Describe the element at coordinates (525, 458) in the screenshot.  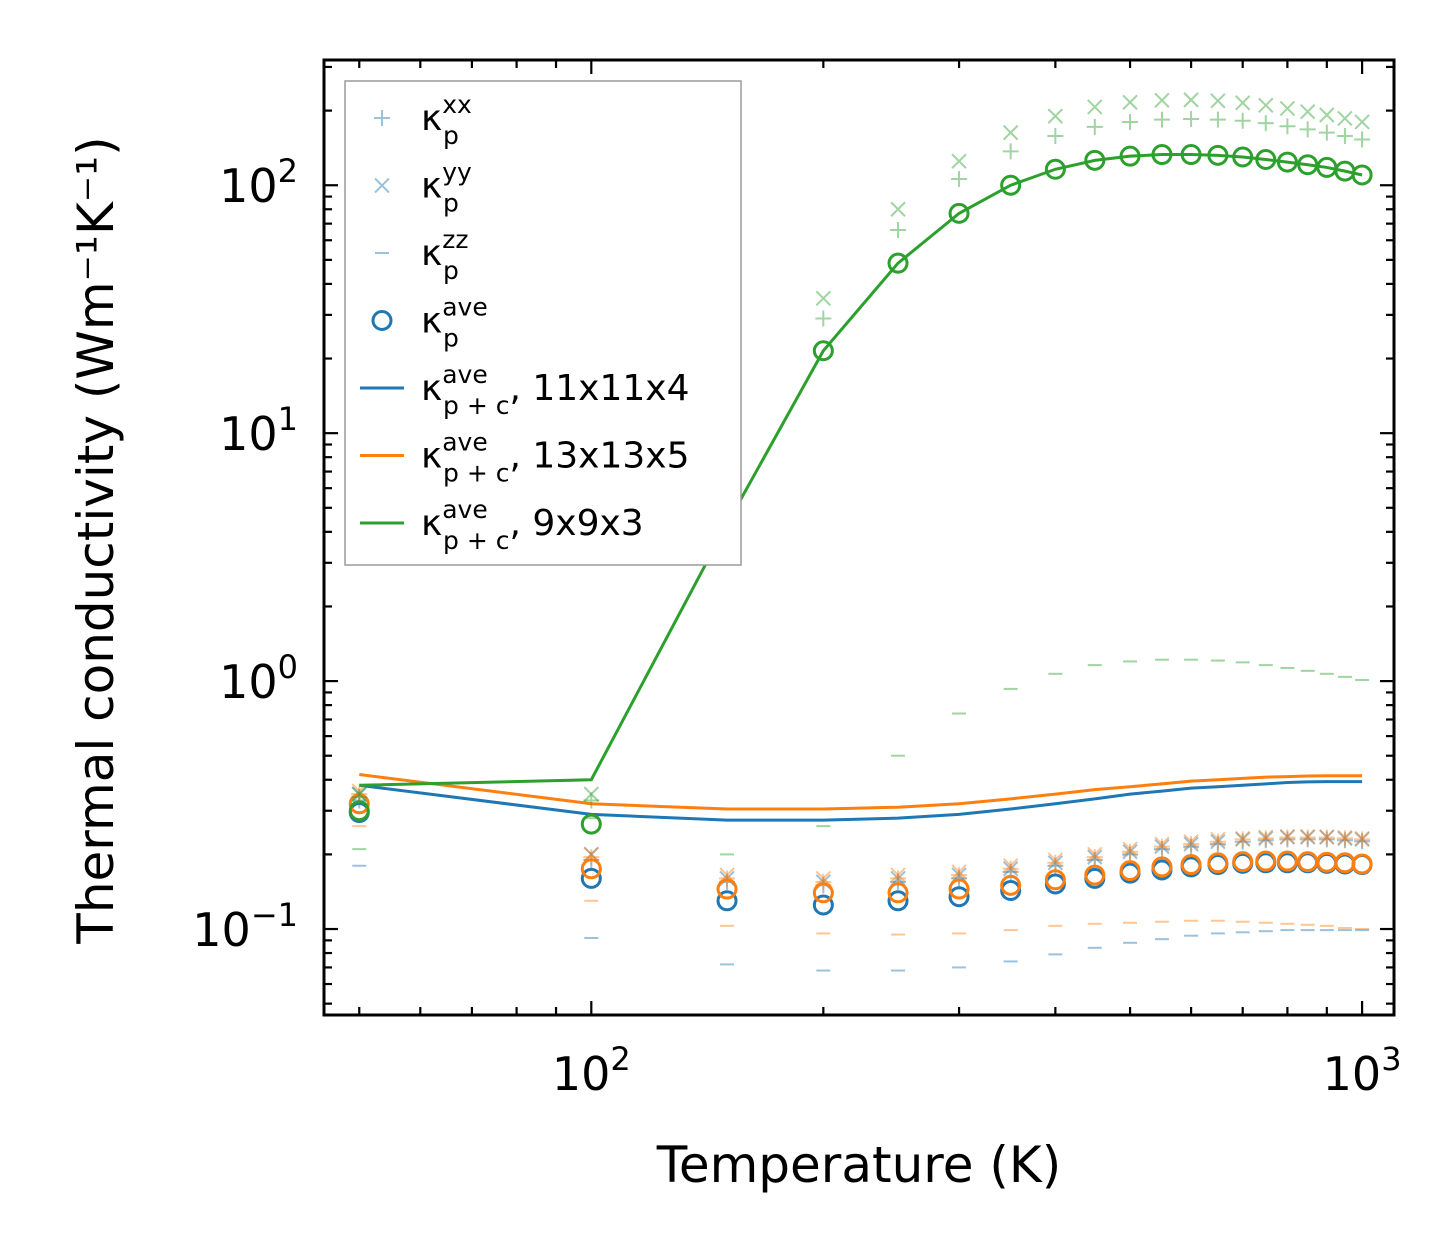
I see `legend-entry: κave p + c, 13x13x5` at that location.